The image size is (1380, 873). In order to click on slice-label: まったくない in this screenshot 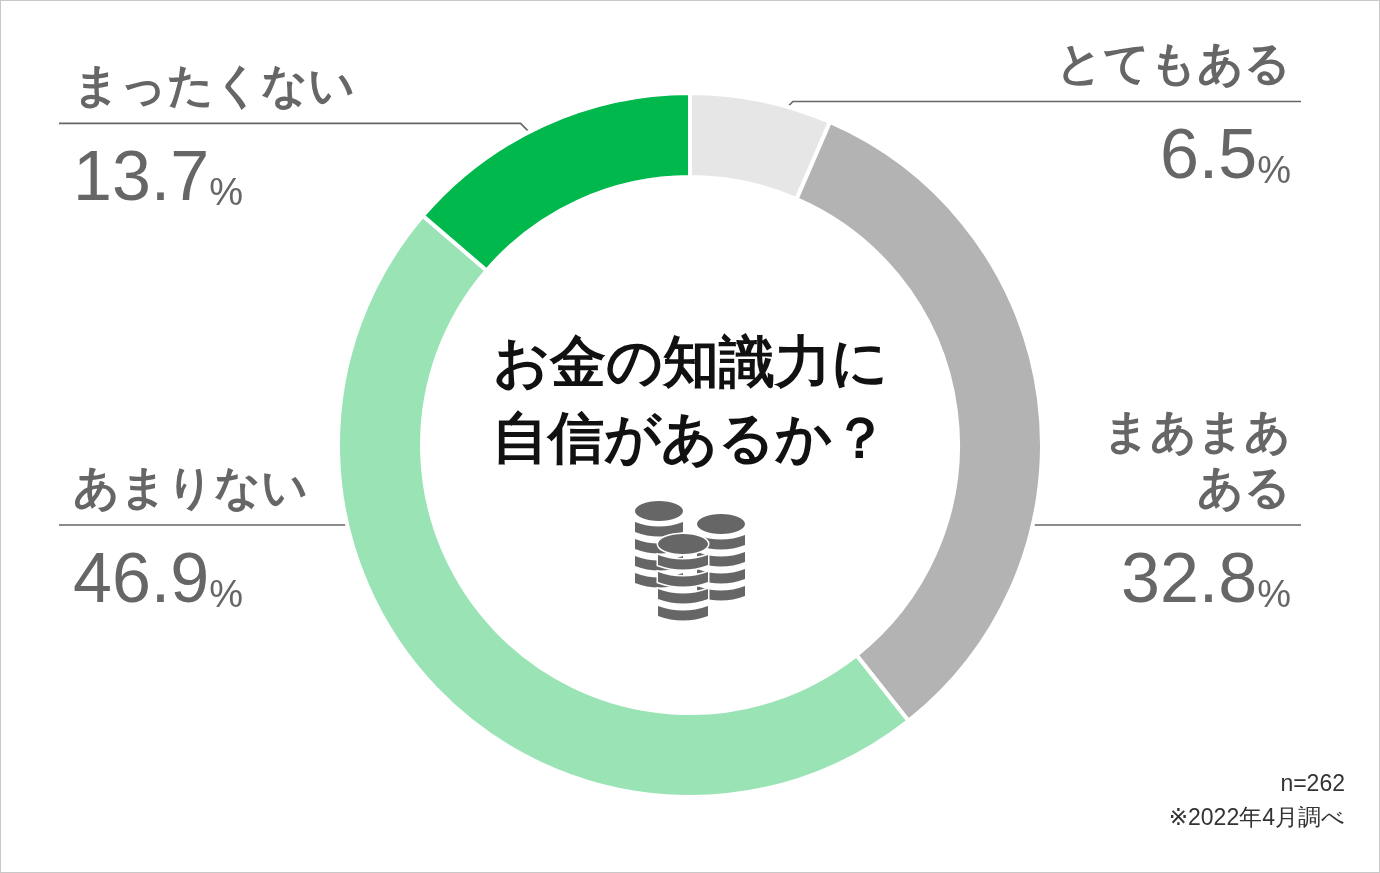, I will do `click(214, 85)`.